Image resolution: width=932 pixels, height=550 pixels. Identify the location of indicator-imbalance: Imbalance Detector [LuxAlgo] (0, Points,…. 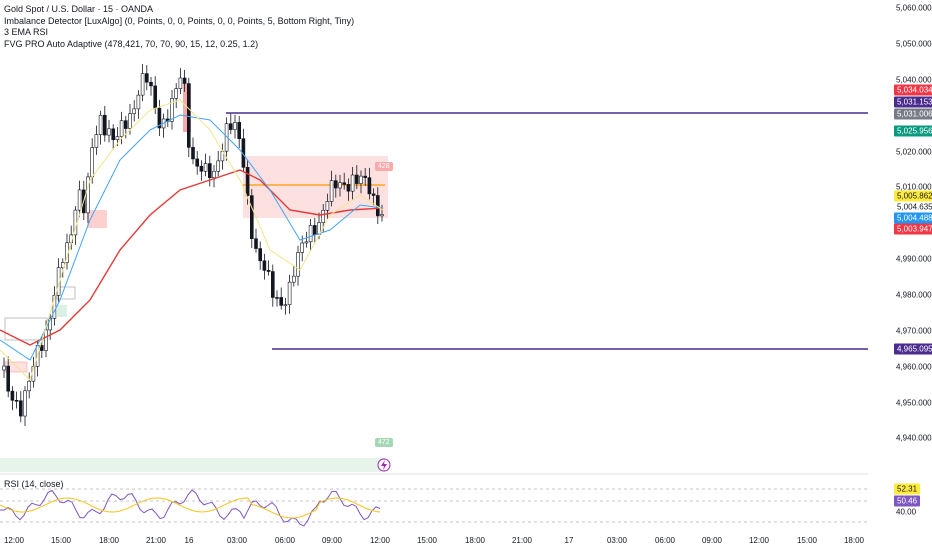
(179, 20).